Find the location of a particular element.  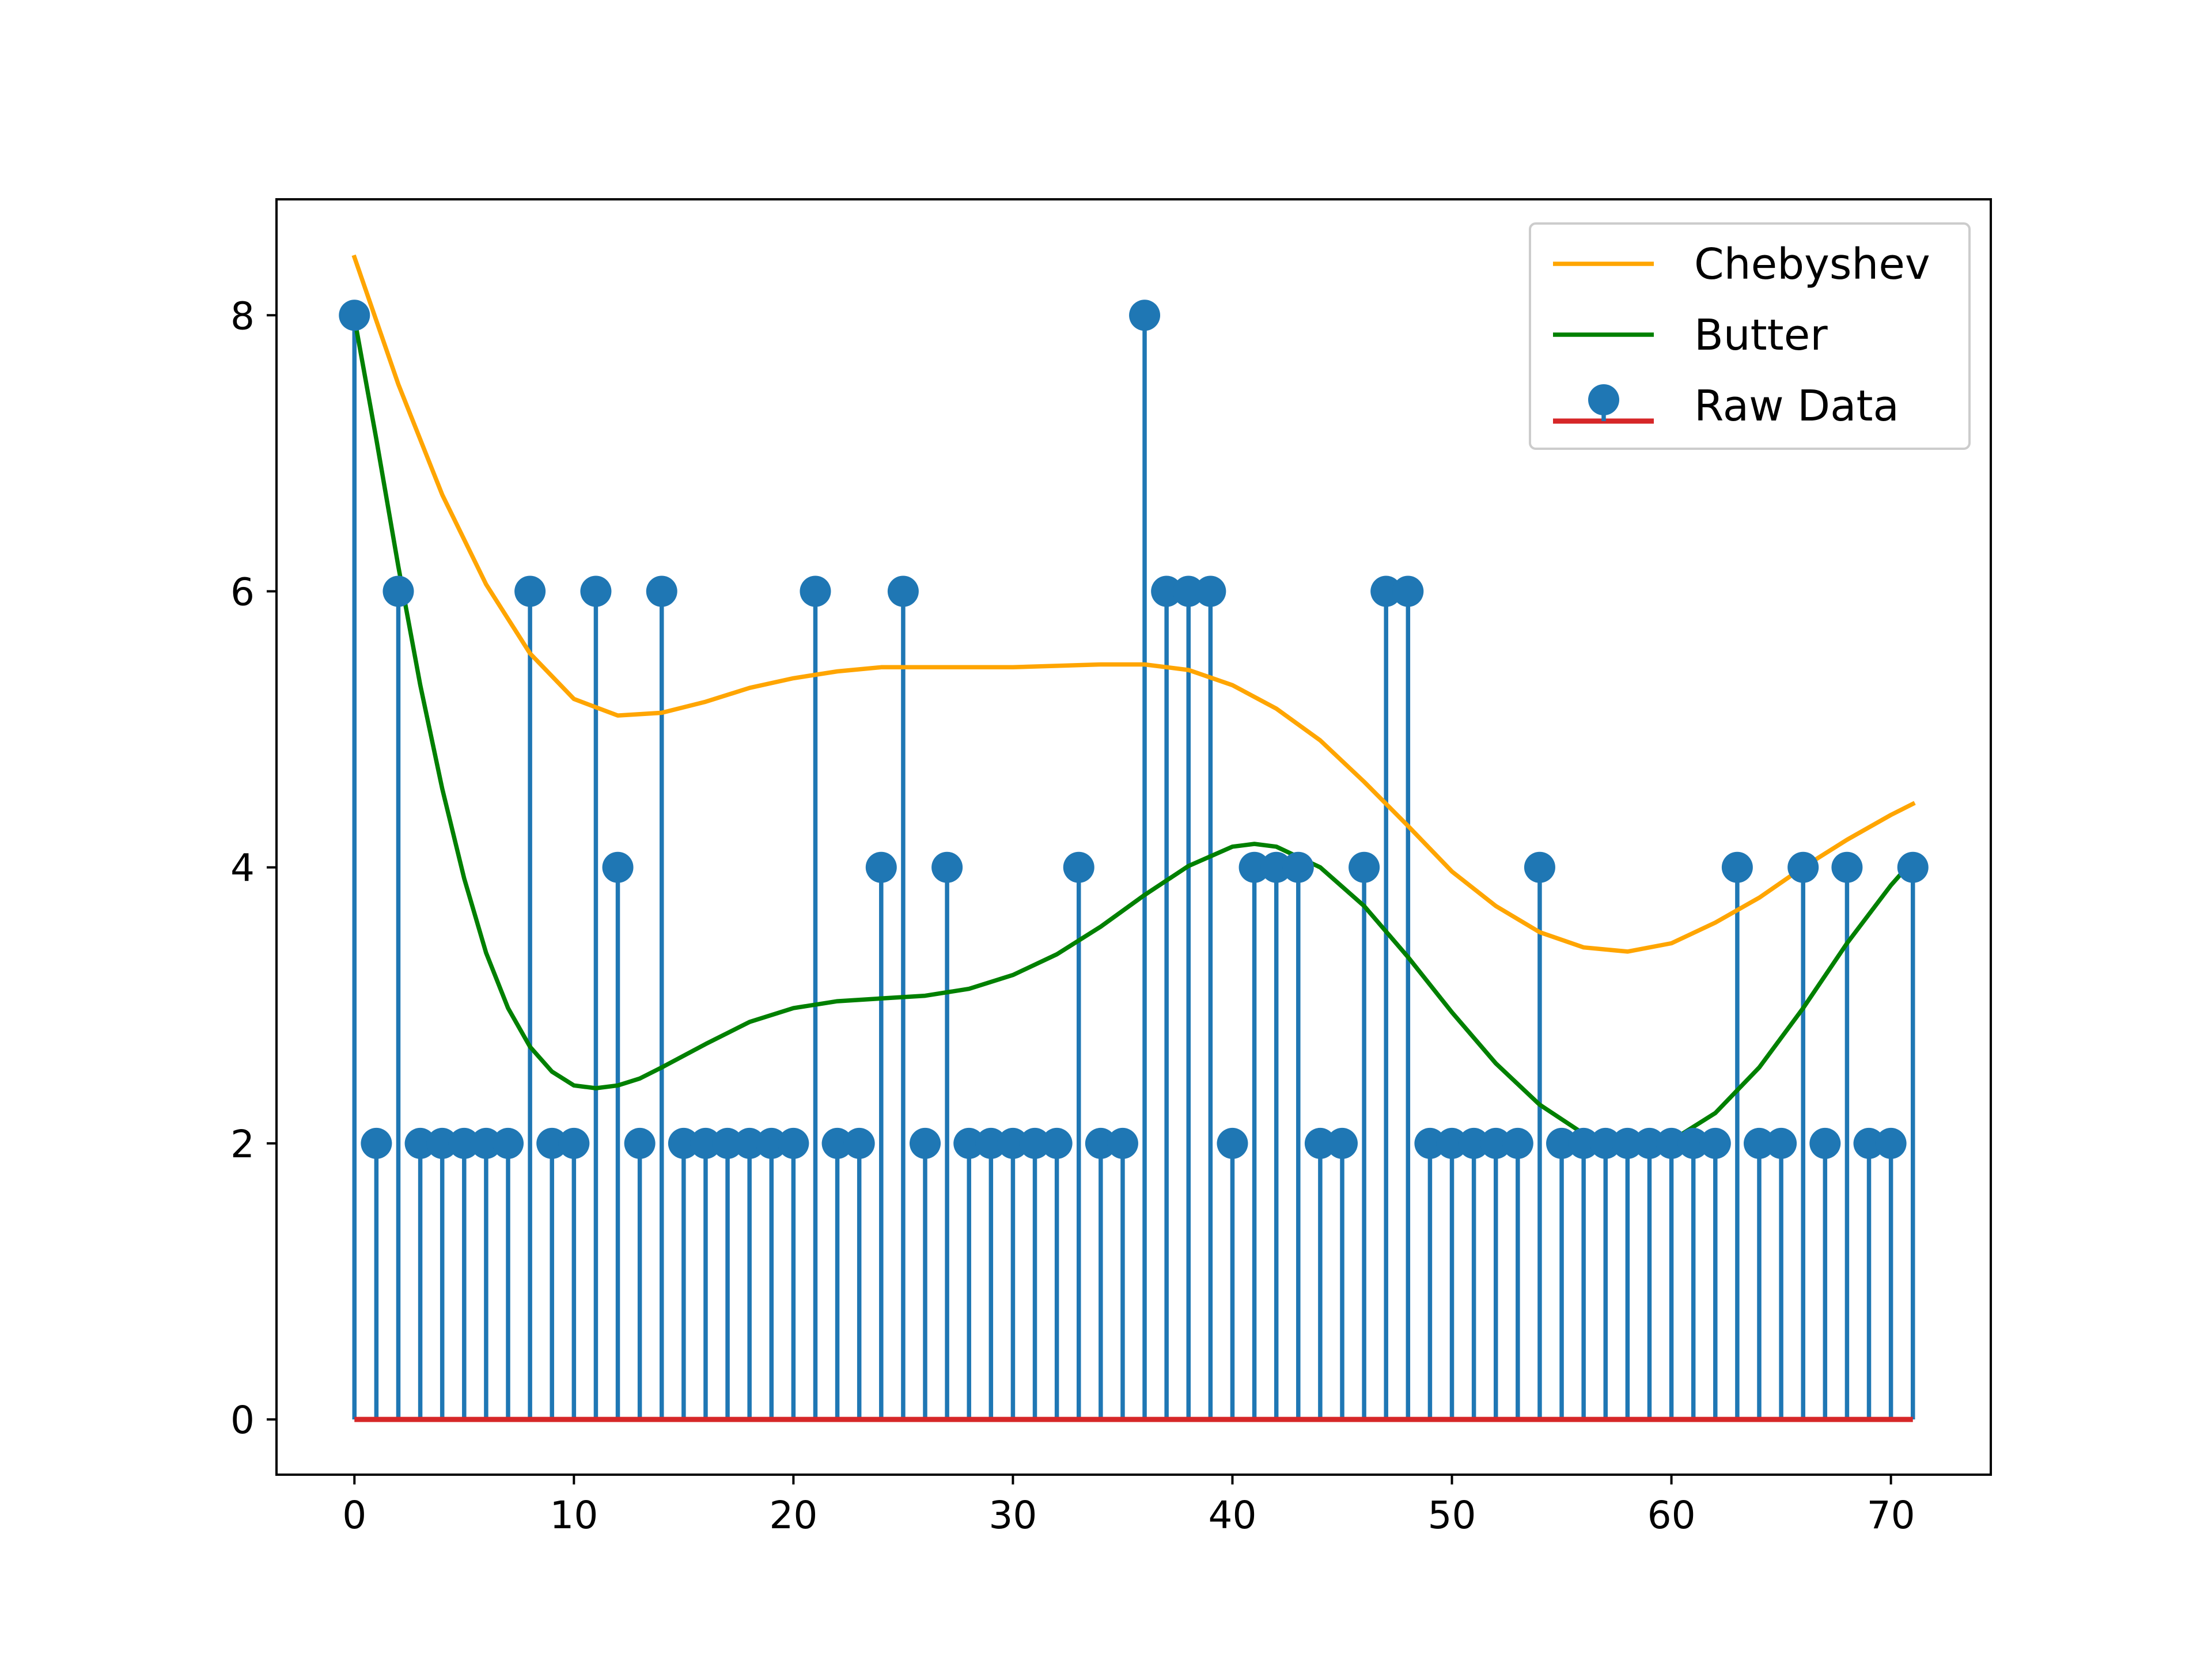

y-tick-label: 0 is located at coordinates (242, 1420).